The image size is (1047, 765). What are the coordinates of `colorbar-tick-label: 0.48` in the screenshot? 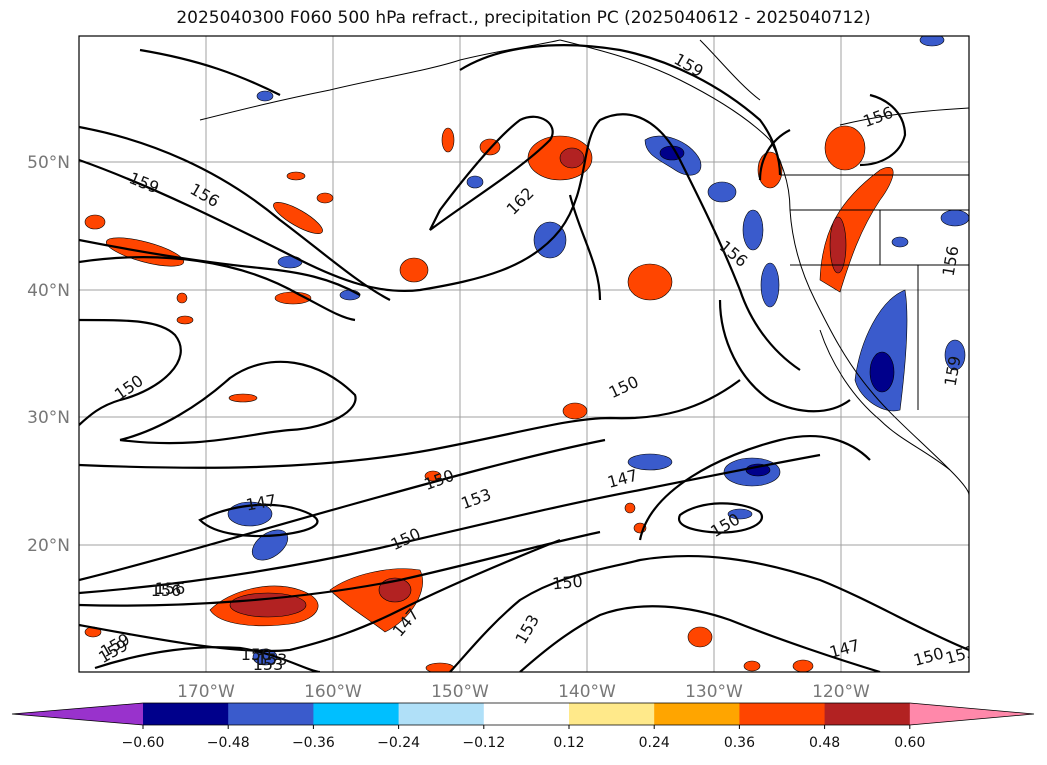 It's located at (824, 743).